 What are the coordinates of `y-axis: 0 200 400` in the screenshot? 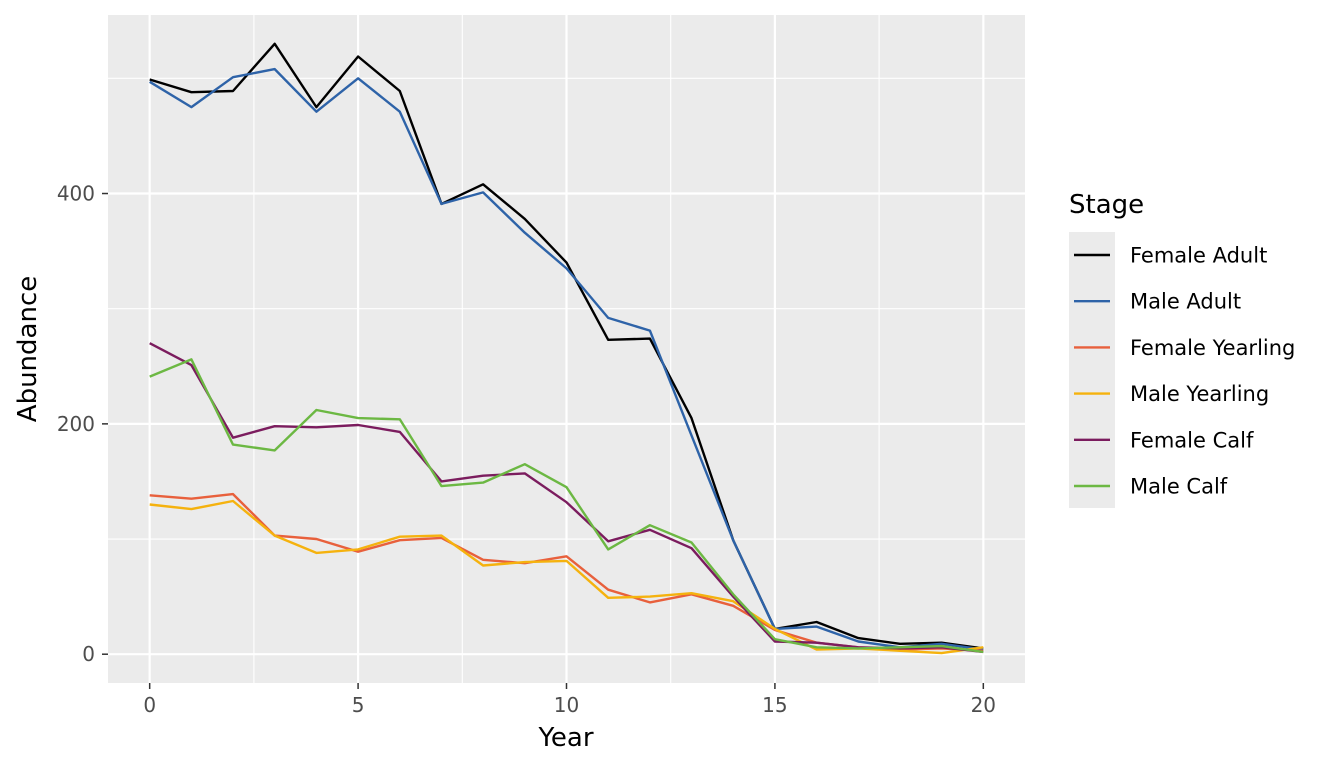 It's located at (82, 424).